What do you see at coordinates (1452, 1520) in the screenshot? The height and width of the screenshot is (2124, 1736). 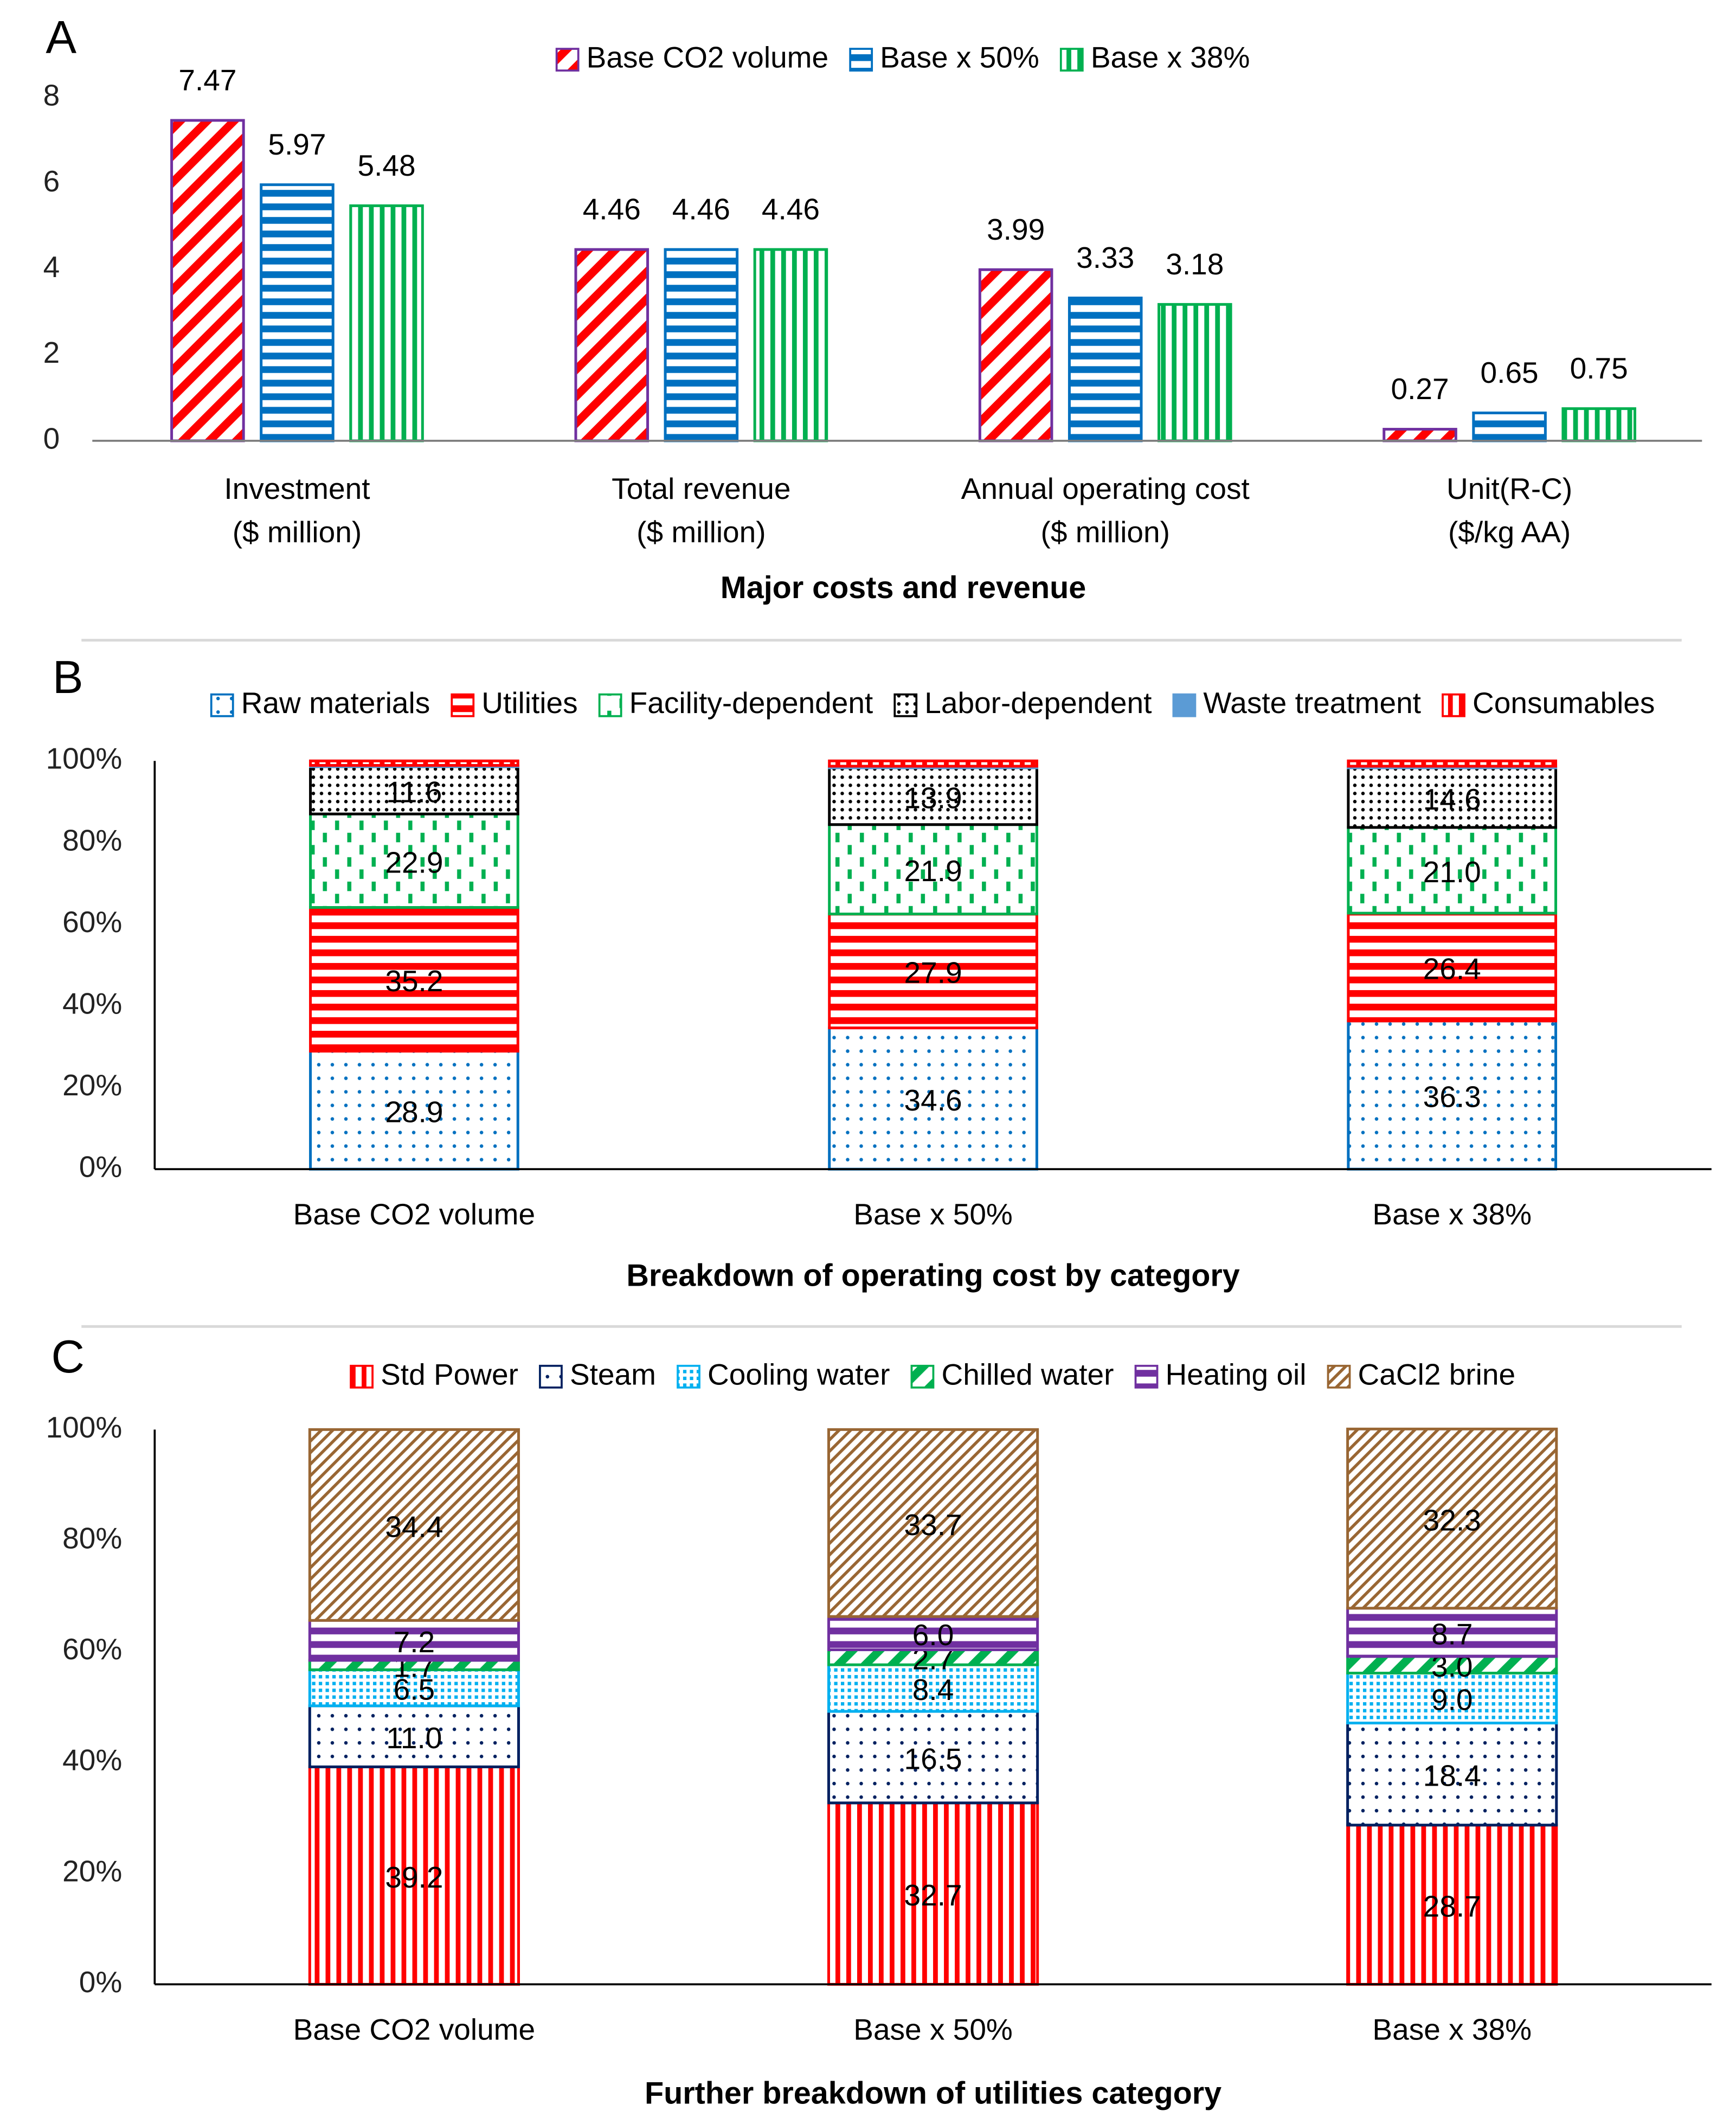 I see `value-label: 32.3` at bounding box center [1452, 1520].